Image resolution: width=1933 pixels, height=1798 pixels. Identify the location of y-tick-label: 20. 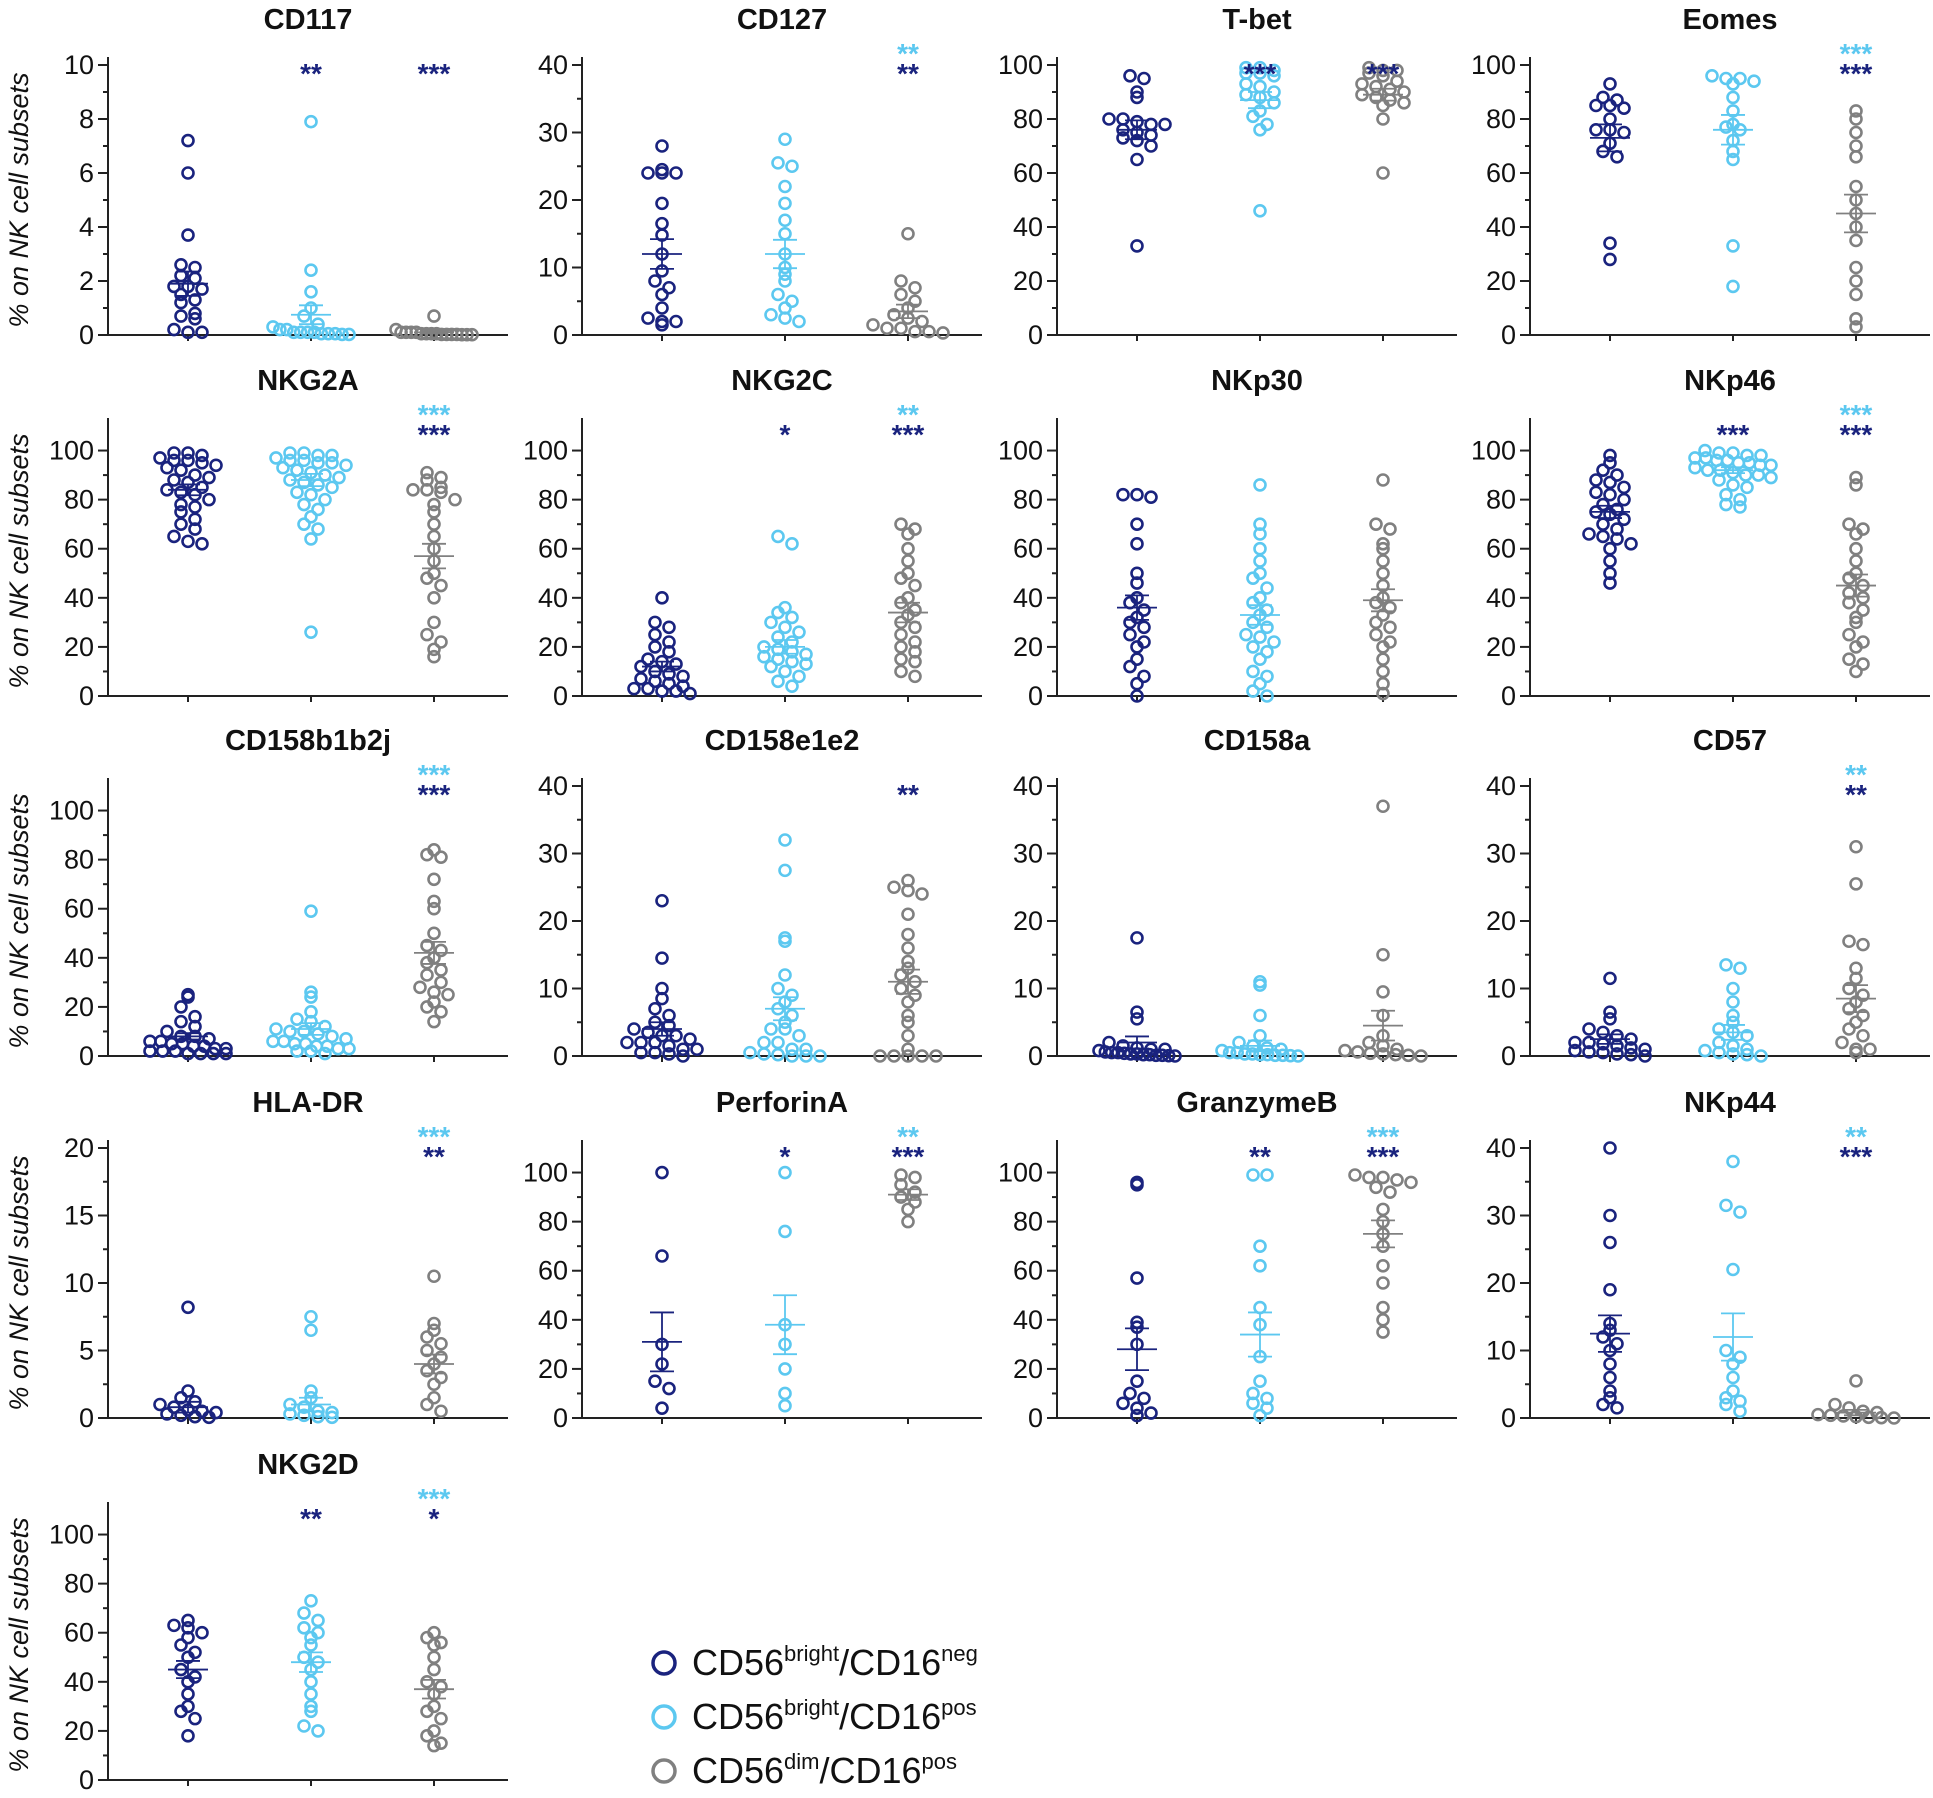
(1501, 647).